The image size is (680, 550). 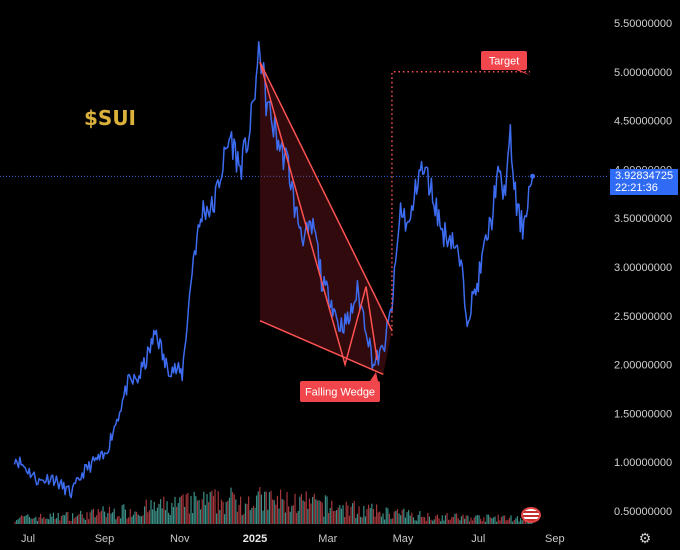 I want to click on last-price-dot, so click(x=533, y=176).